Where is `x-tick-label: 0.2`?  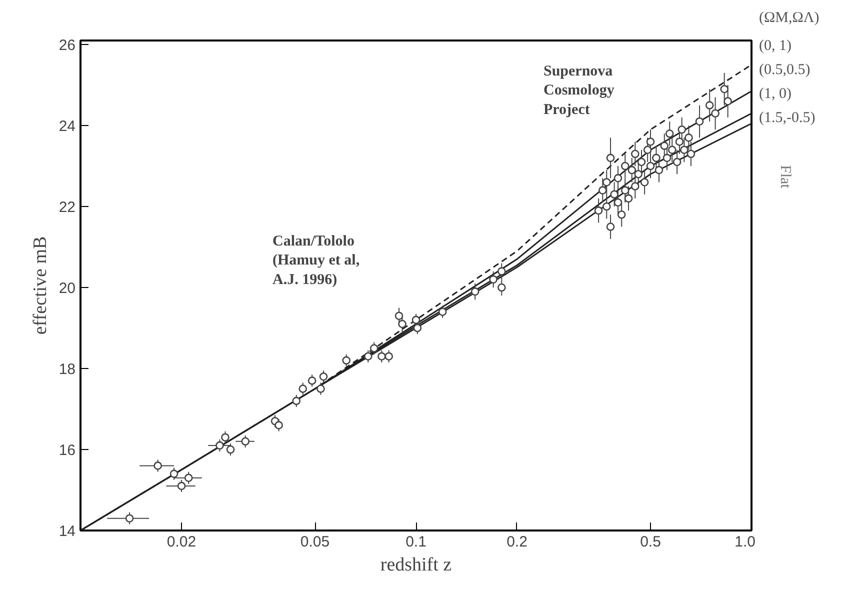
x-tick-label: 0.2 is located at coordinates (517, 542).